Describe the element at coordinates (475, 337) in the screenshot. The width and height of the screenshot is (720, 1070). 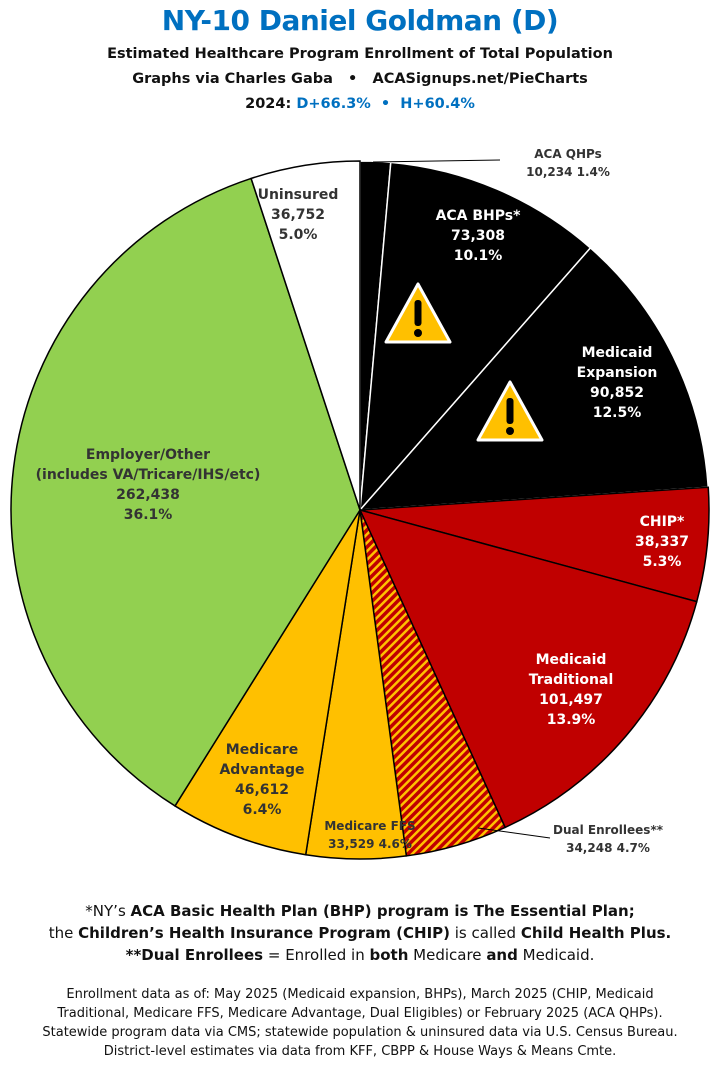
I see `slice-aca-bhps` at that location.